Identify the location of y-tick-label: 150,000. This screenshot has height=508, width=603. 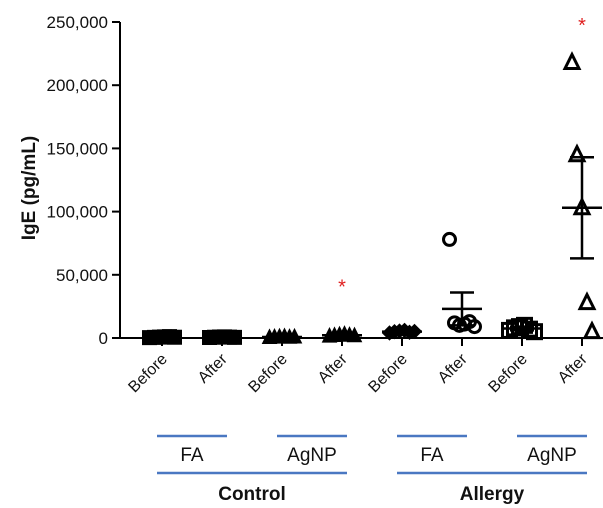
(77, 148).